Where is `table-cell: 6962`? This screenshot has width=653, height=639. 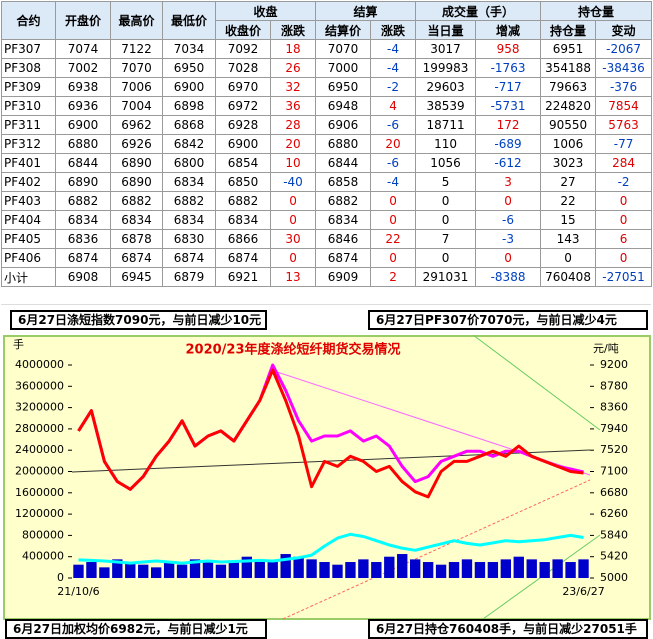
table-cell: 6962 is located at coordinates (136, 125).